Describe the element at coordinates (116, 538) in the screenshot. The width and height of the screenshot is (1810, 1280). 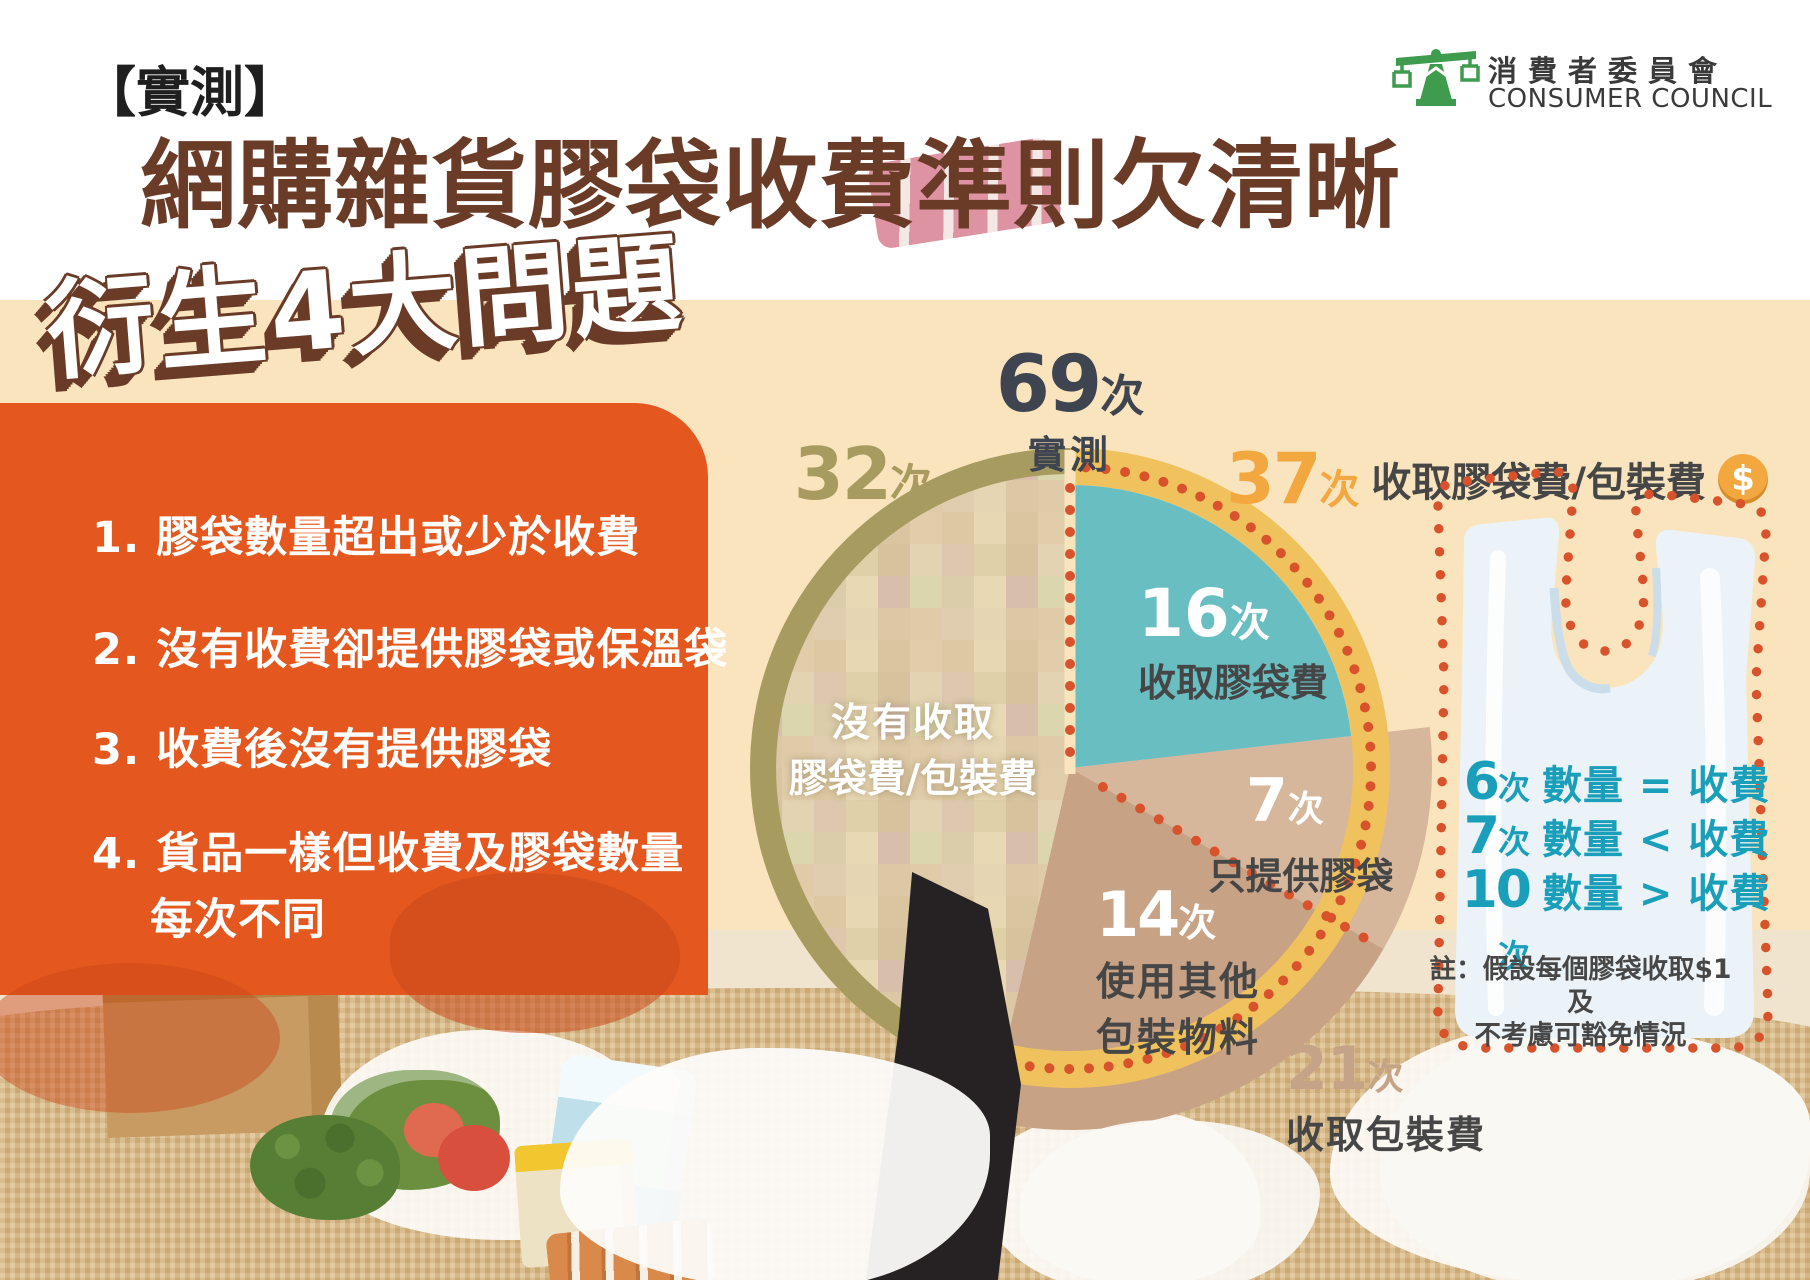
I see `problem-number: 1.` at that location.